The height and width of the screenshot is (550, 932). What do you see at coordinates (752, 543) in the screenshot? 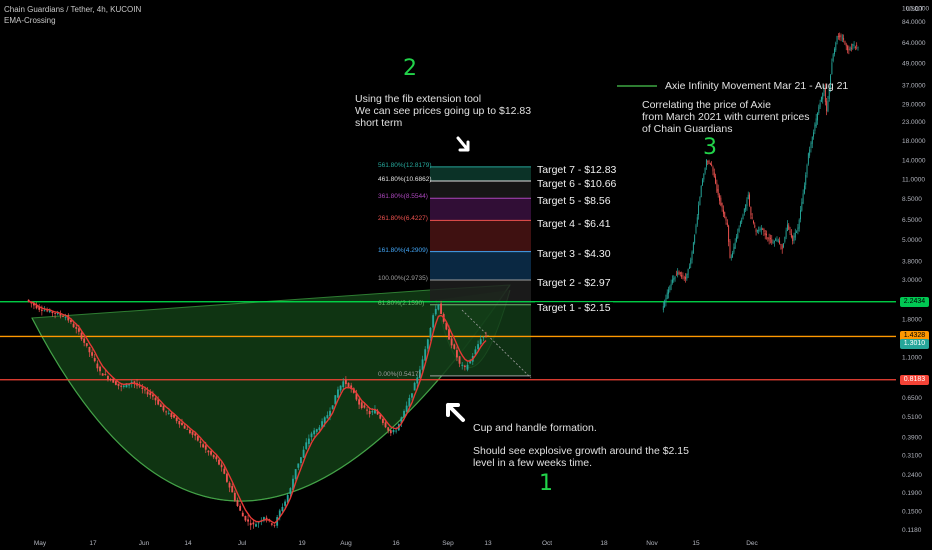
I see `x-tick-label: Dec` at bounding box center [752, 543].